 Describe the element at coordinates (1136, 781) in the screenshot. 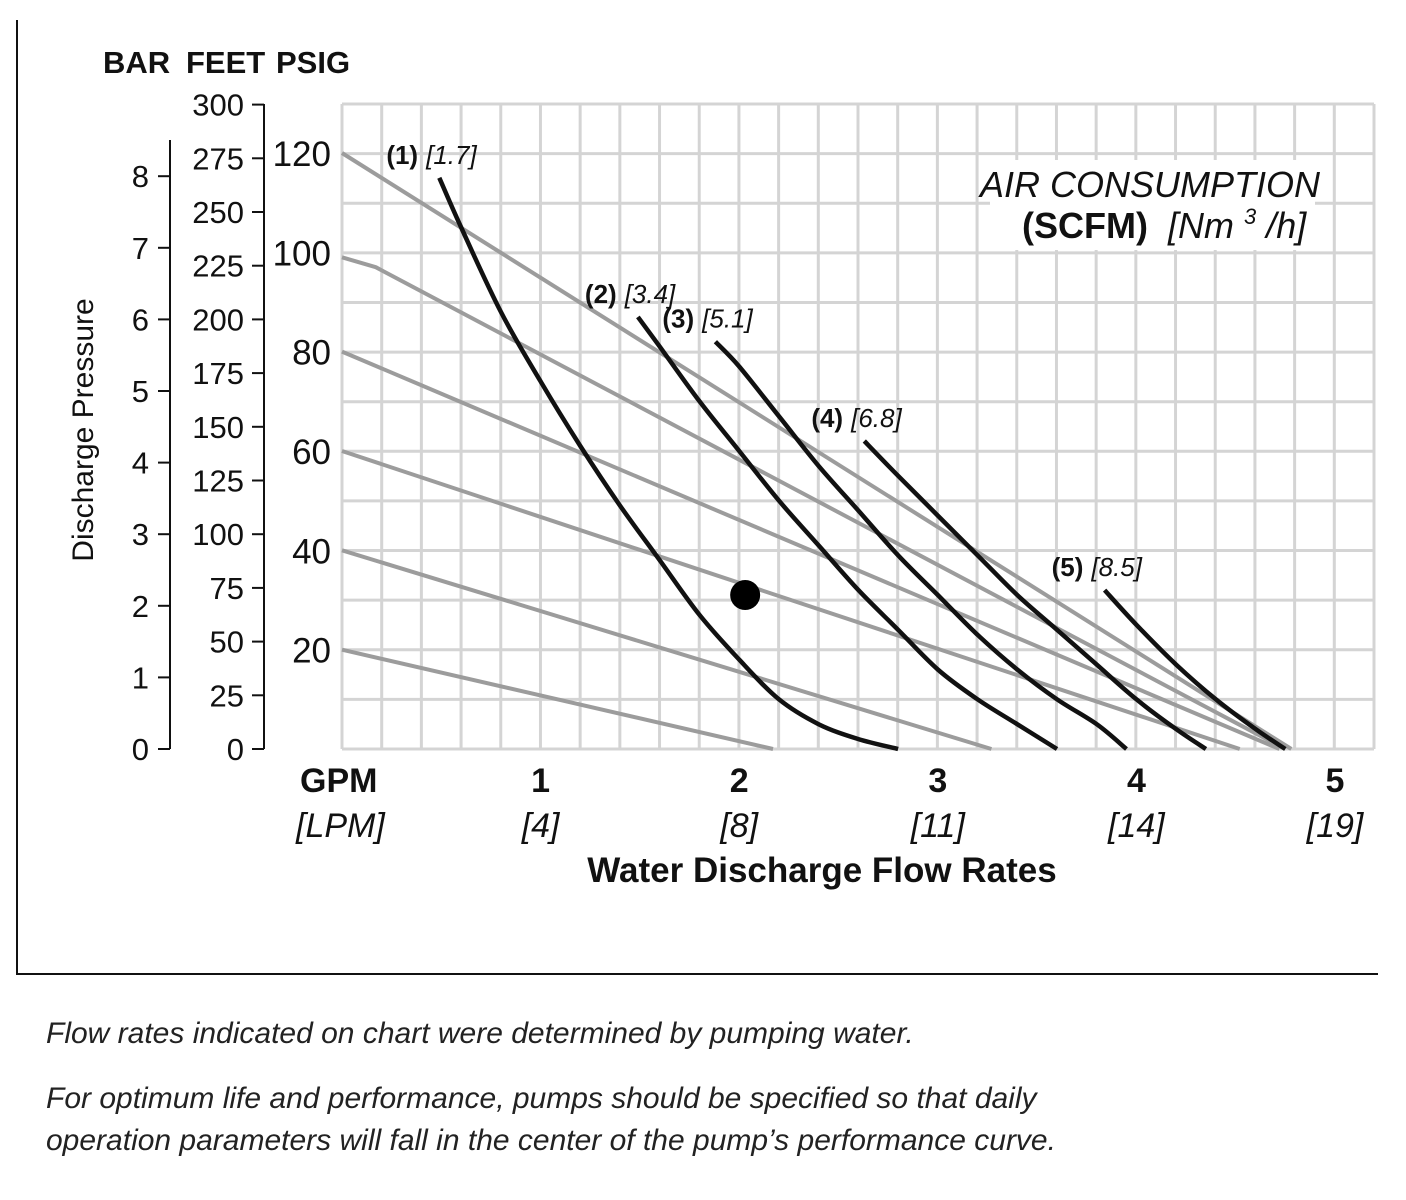

I see `x-tick-label: 4` at that location.